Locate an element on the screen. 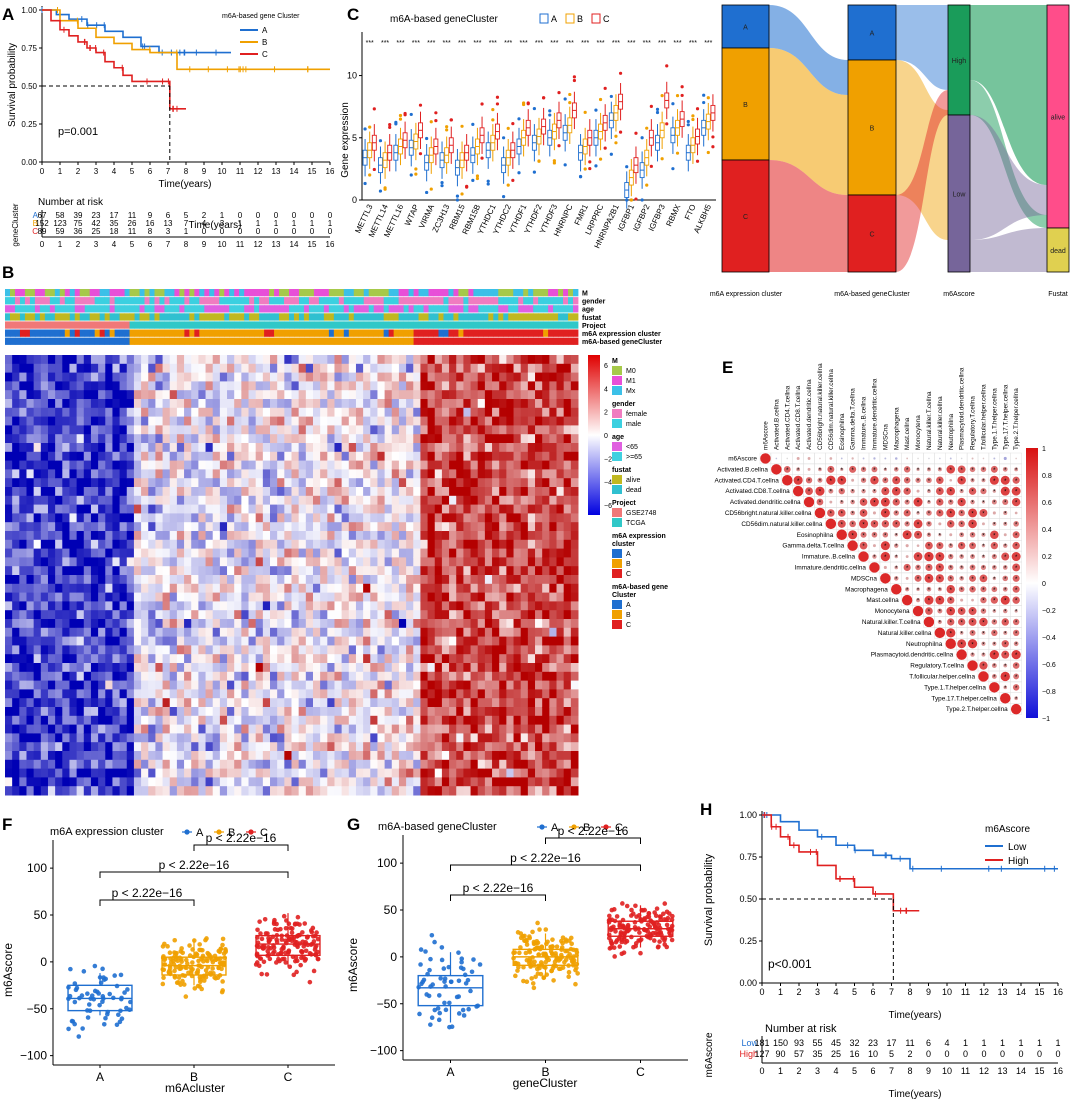  panel-b-annotation-label: fustat is located at coordinates (592, 318).